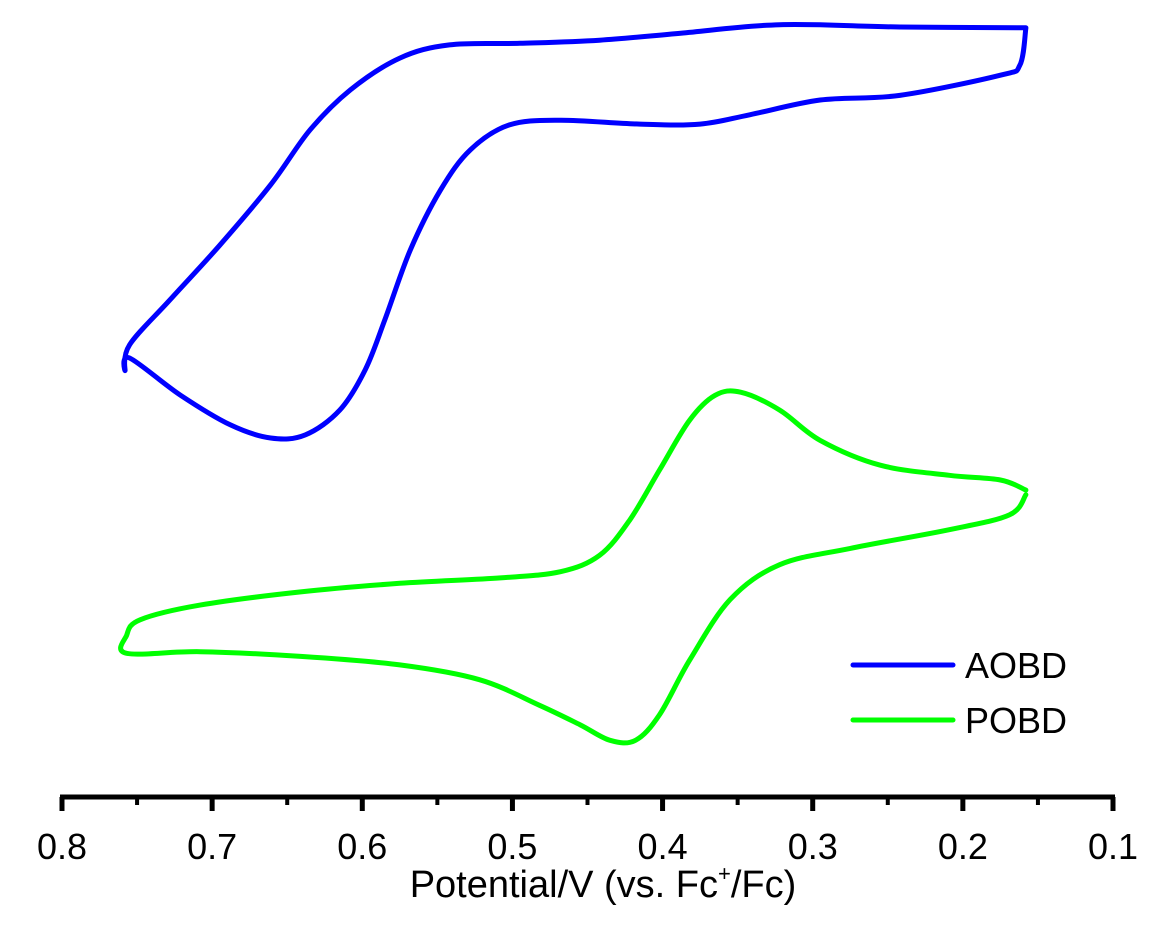  I want to click on x-axis: 0.8 0.7 0.6 0.5 0.4 0.3 0.2 0.1, so click(587, 830).